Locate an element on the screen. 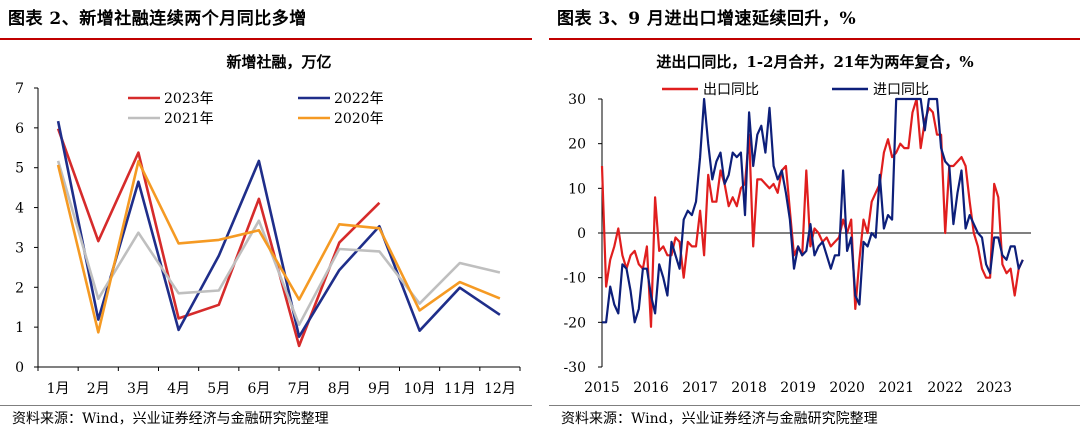 This screenshot has height=435, width=1080. legend-label: 进口同比 is located at coordinates (901, 90).